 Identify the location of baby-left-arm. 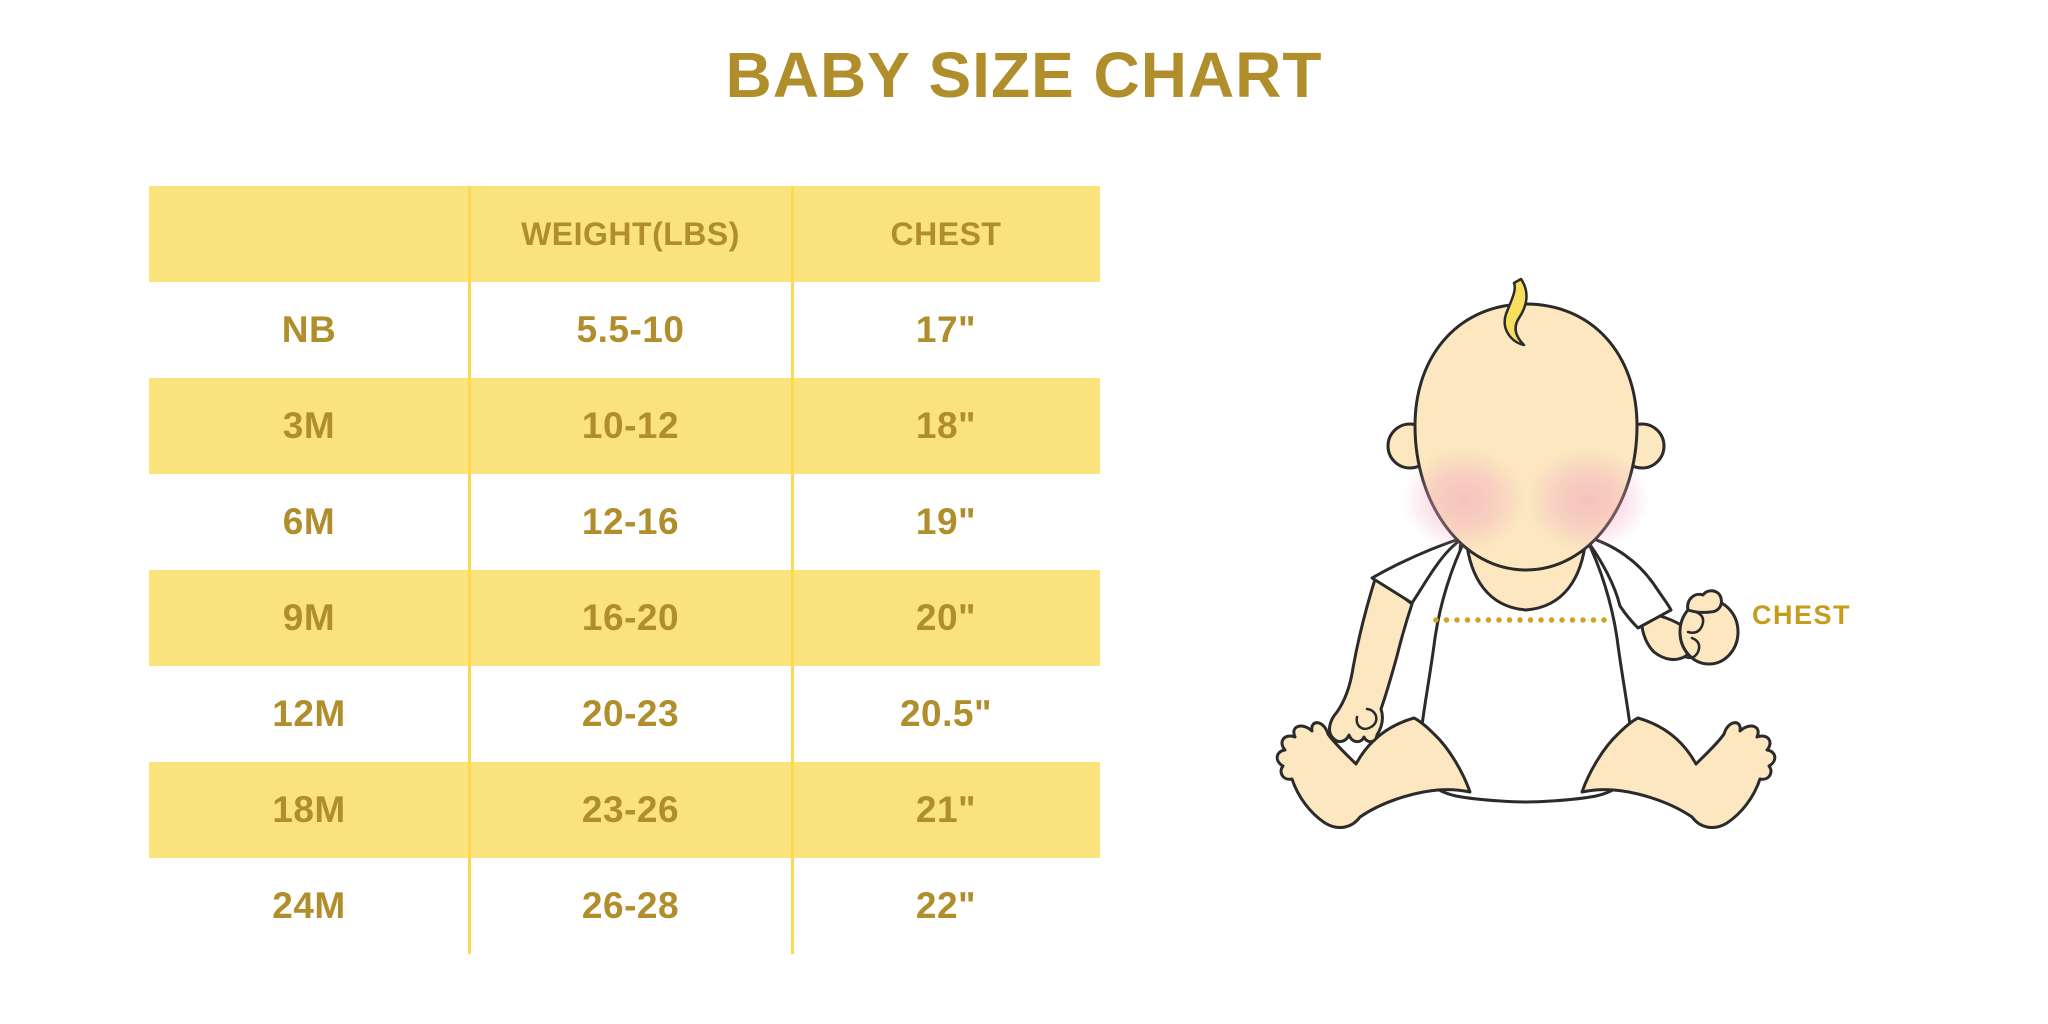
(1371, 659).